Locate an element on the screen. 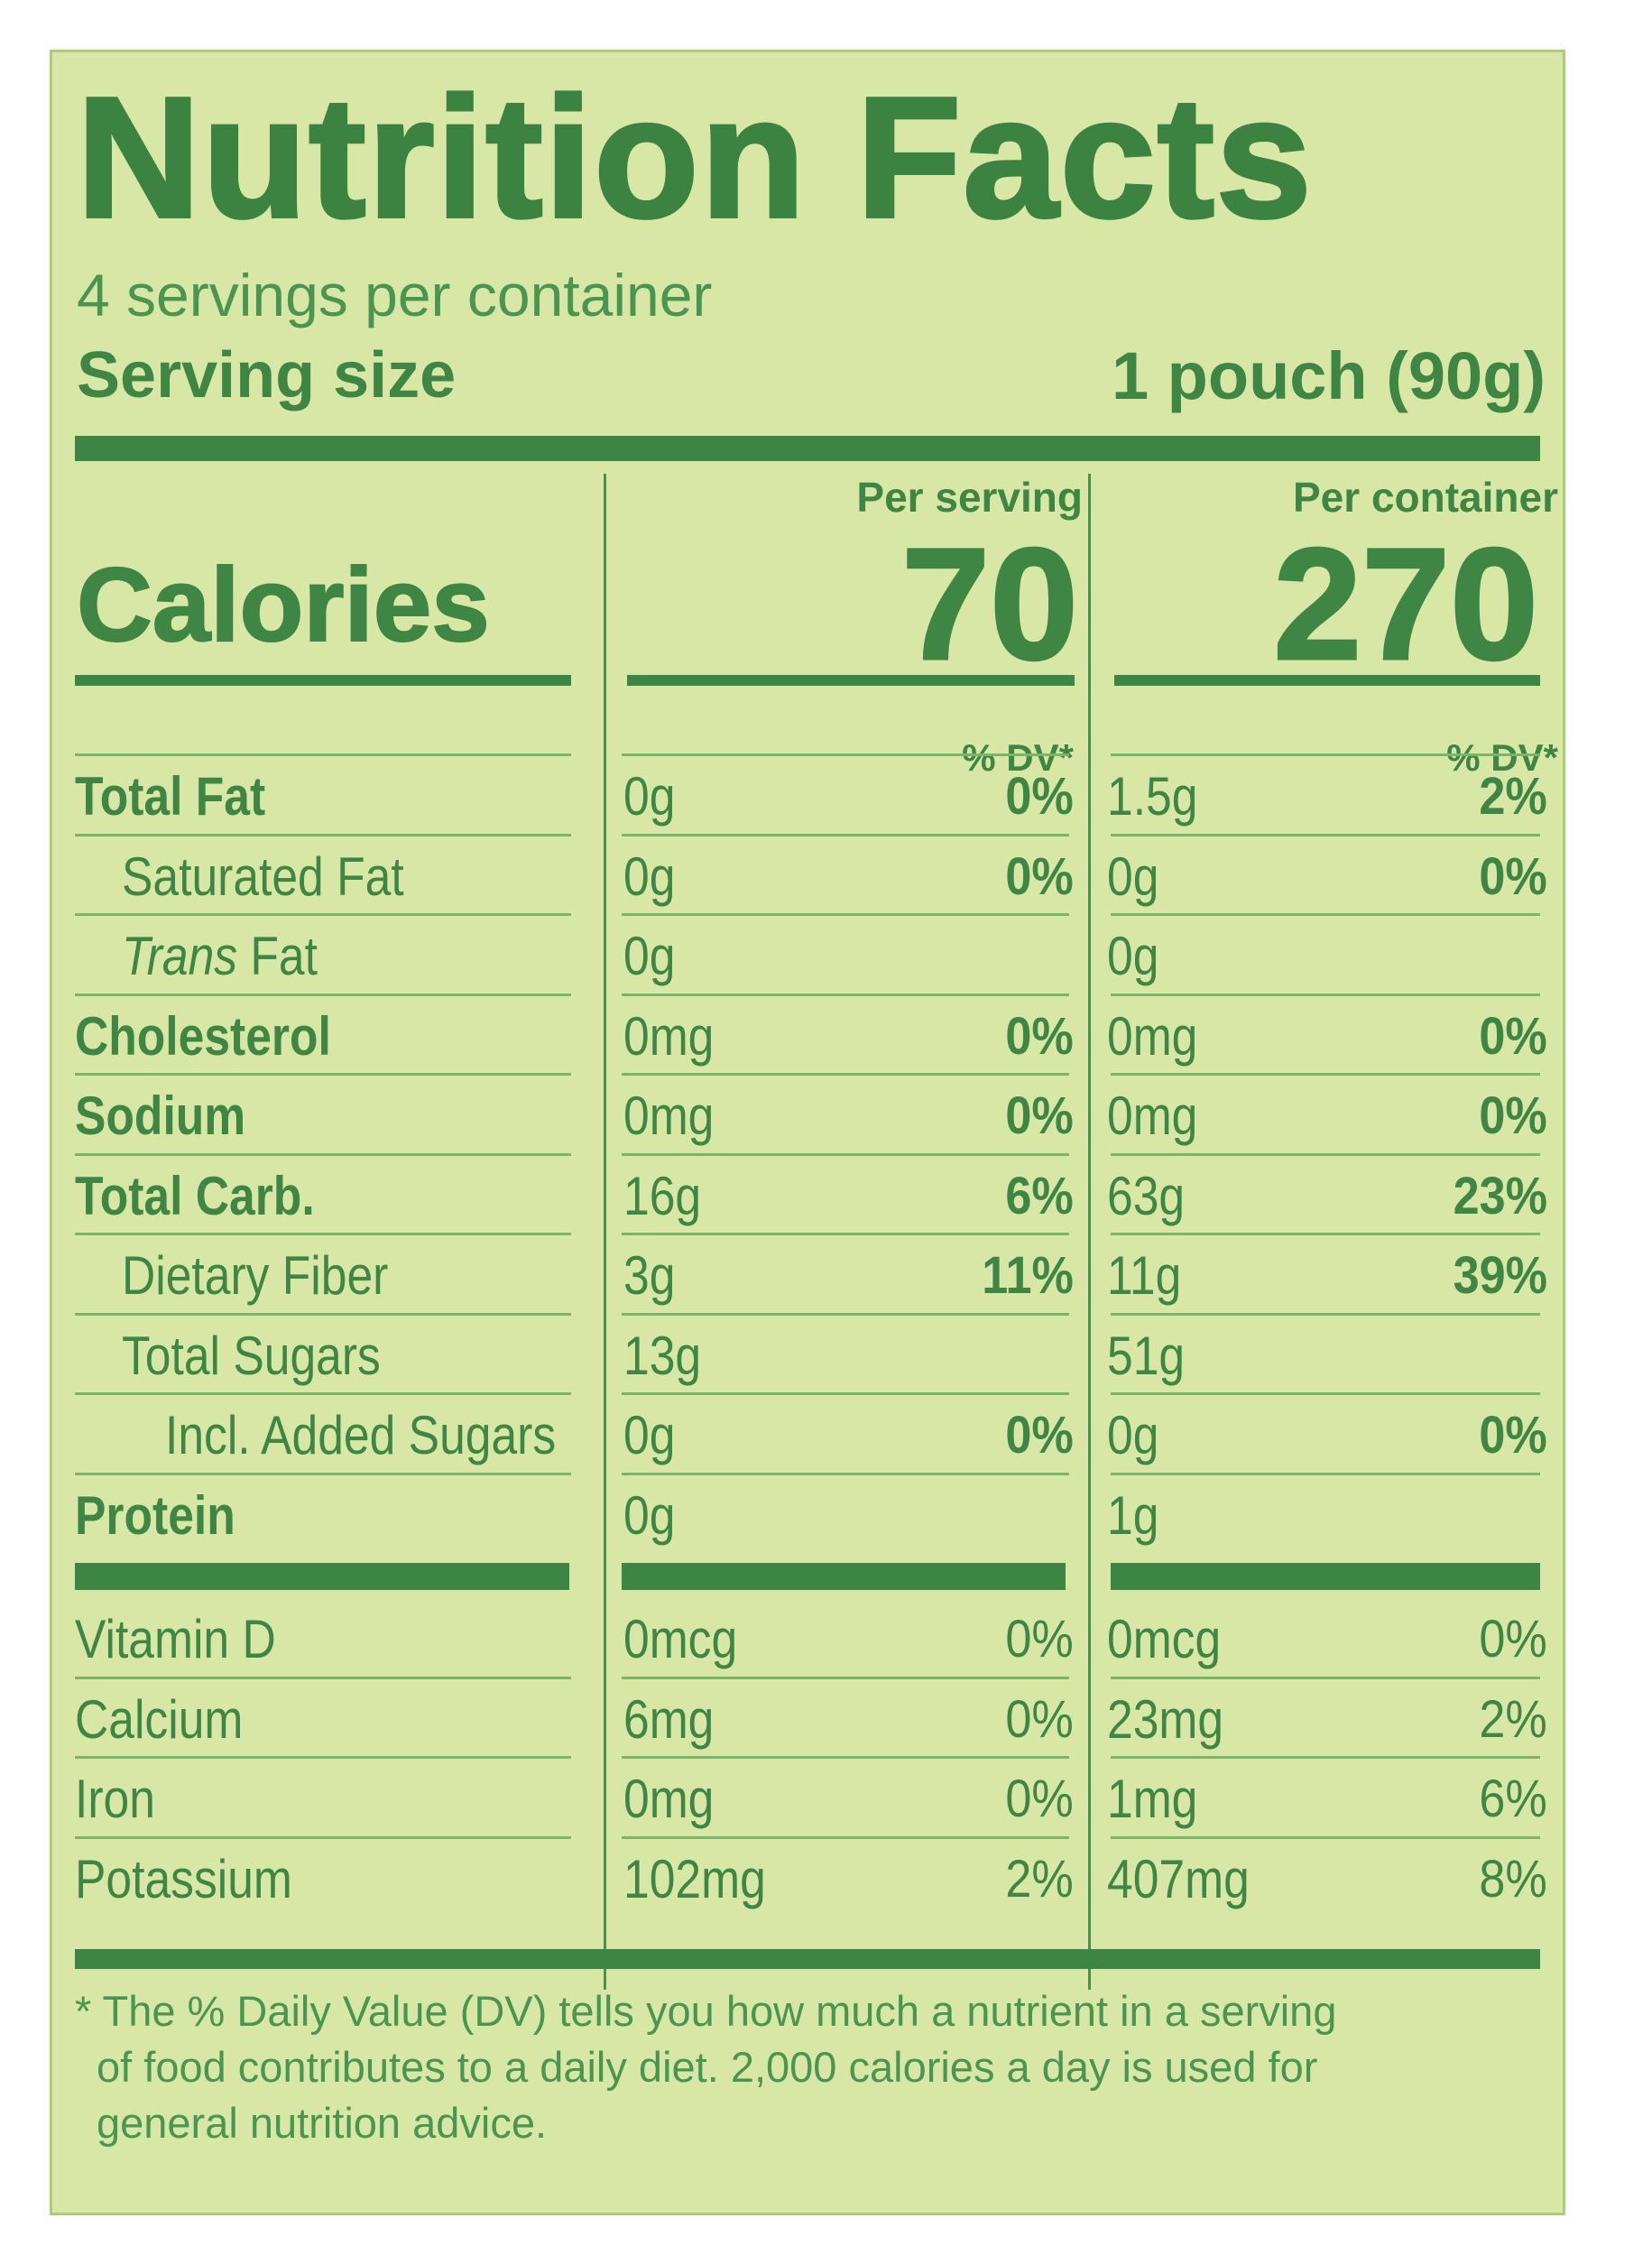  serving-dv: 6% is located at coordinates (1039, 1195).